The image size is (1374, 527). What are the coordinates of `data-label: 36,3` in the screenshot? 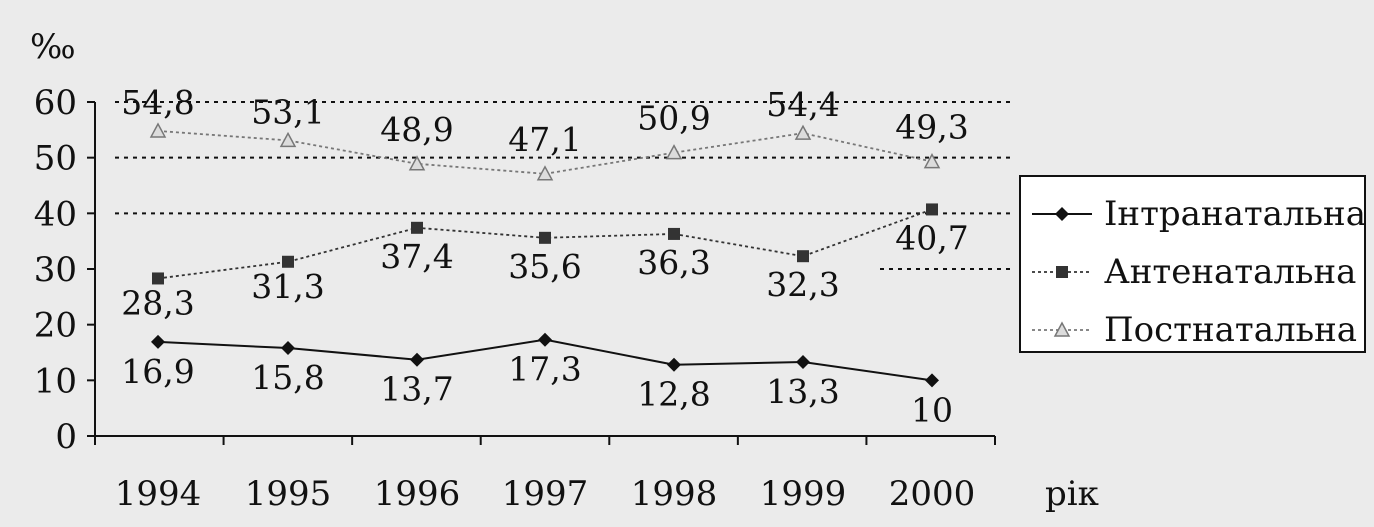 It's located at (673, 262).